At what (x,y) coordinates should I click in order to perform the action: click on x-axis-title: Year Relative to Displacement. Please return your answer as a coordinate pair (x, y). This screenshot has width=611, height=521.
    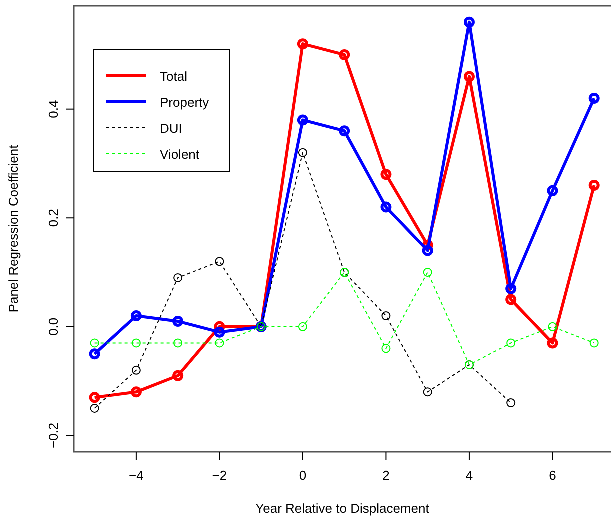
    Looking at the image, I should click on (343, 508).